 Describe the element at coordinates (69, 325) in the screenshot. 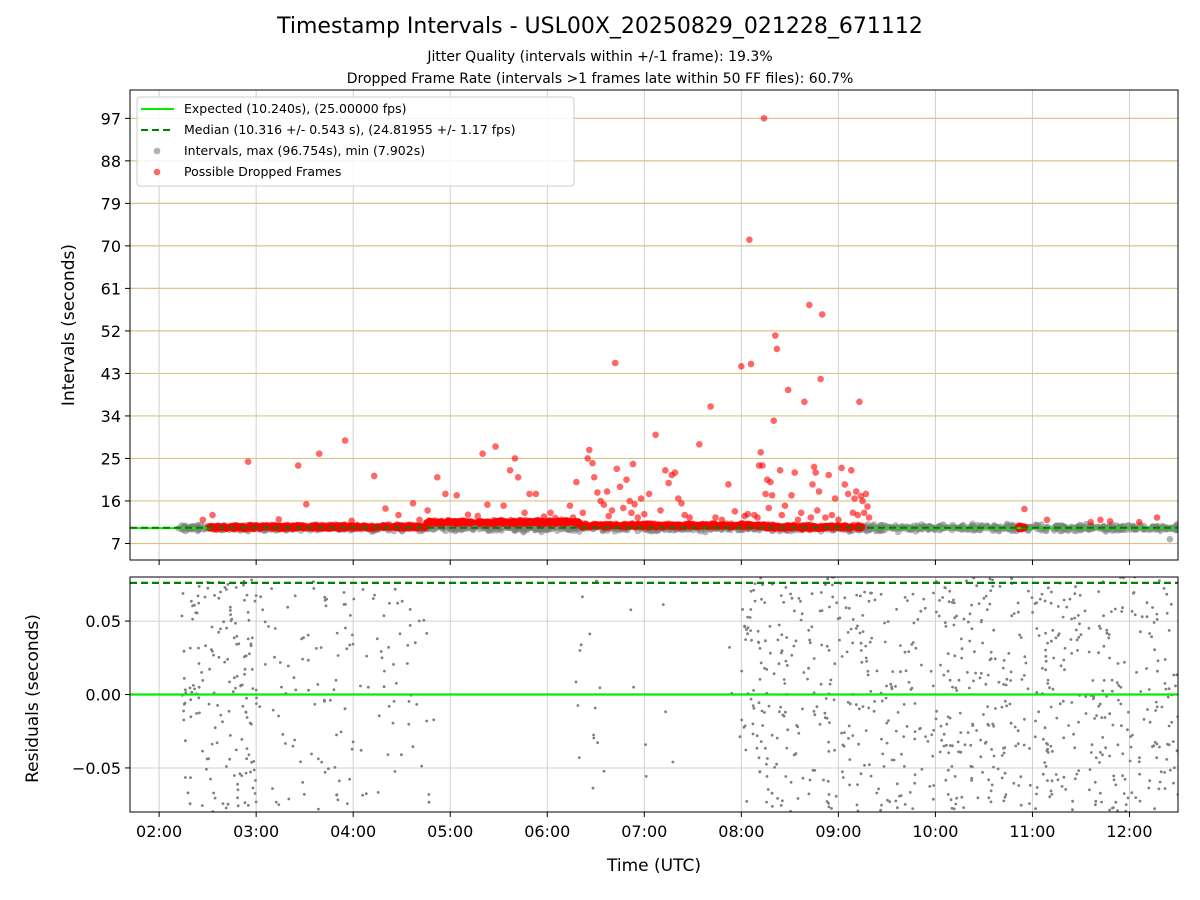

I see `top-ylabel: Intervals (seconds)` at that location.